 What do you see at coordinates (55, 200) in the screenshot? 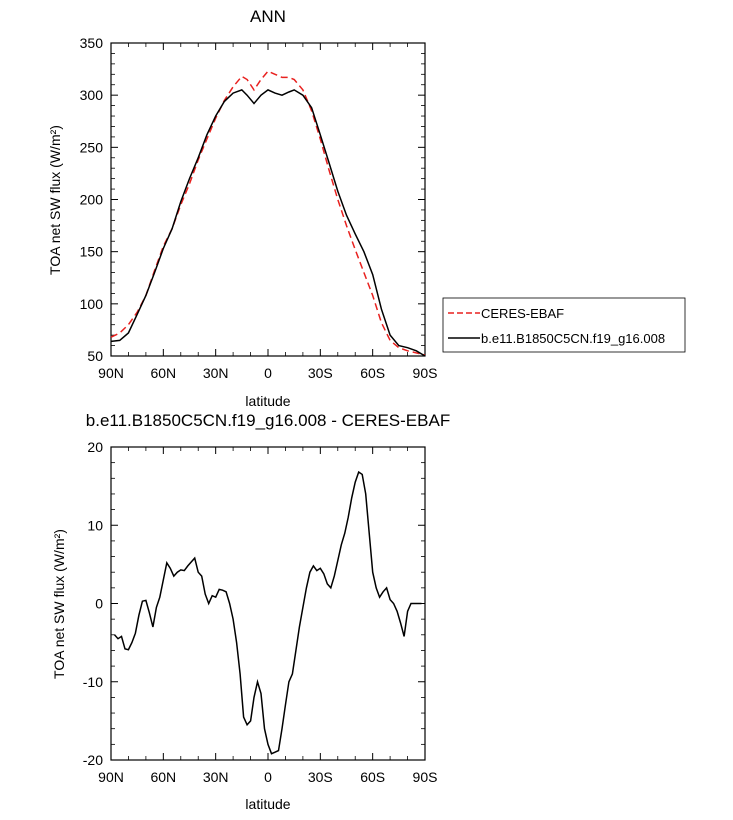
I see `chart-top-ylabel: TOA net SW flux (W/m²)` at bounding box center [55, 200].